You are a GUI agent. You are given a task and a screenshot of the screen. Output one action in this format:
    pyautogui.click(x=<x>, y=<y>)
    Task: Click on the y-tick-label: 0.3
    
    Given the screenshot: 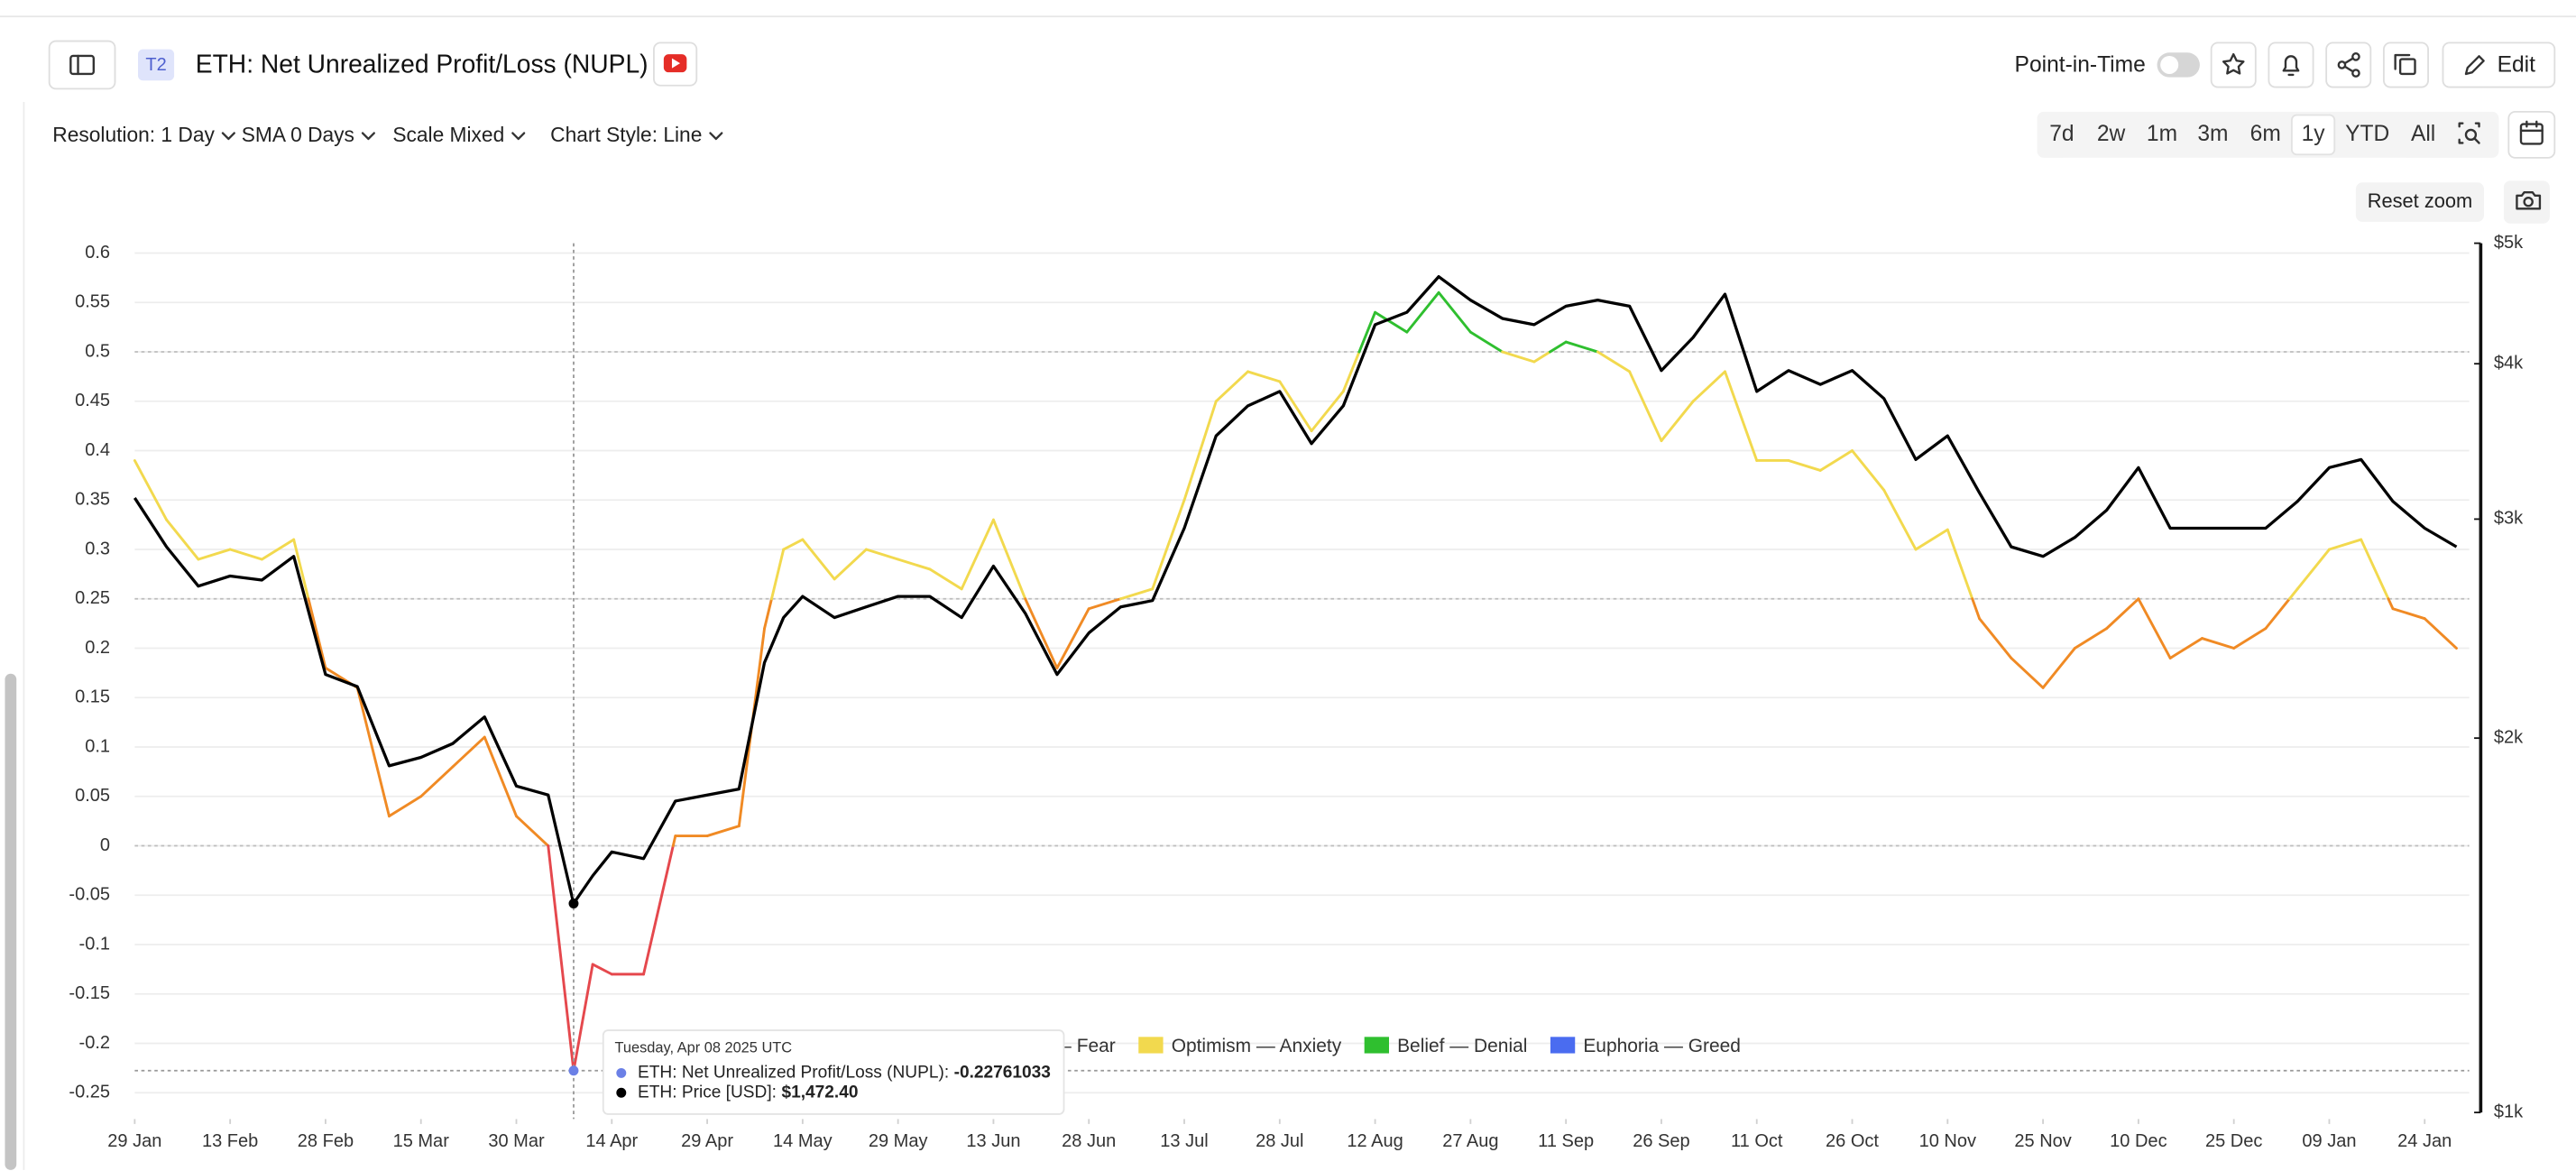 What is the action you would take?
    pyautogui.click(x=98, y=548)
    